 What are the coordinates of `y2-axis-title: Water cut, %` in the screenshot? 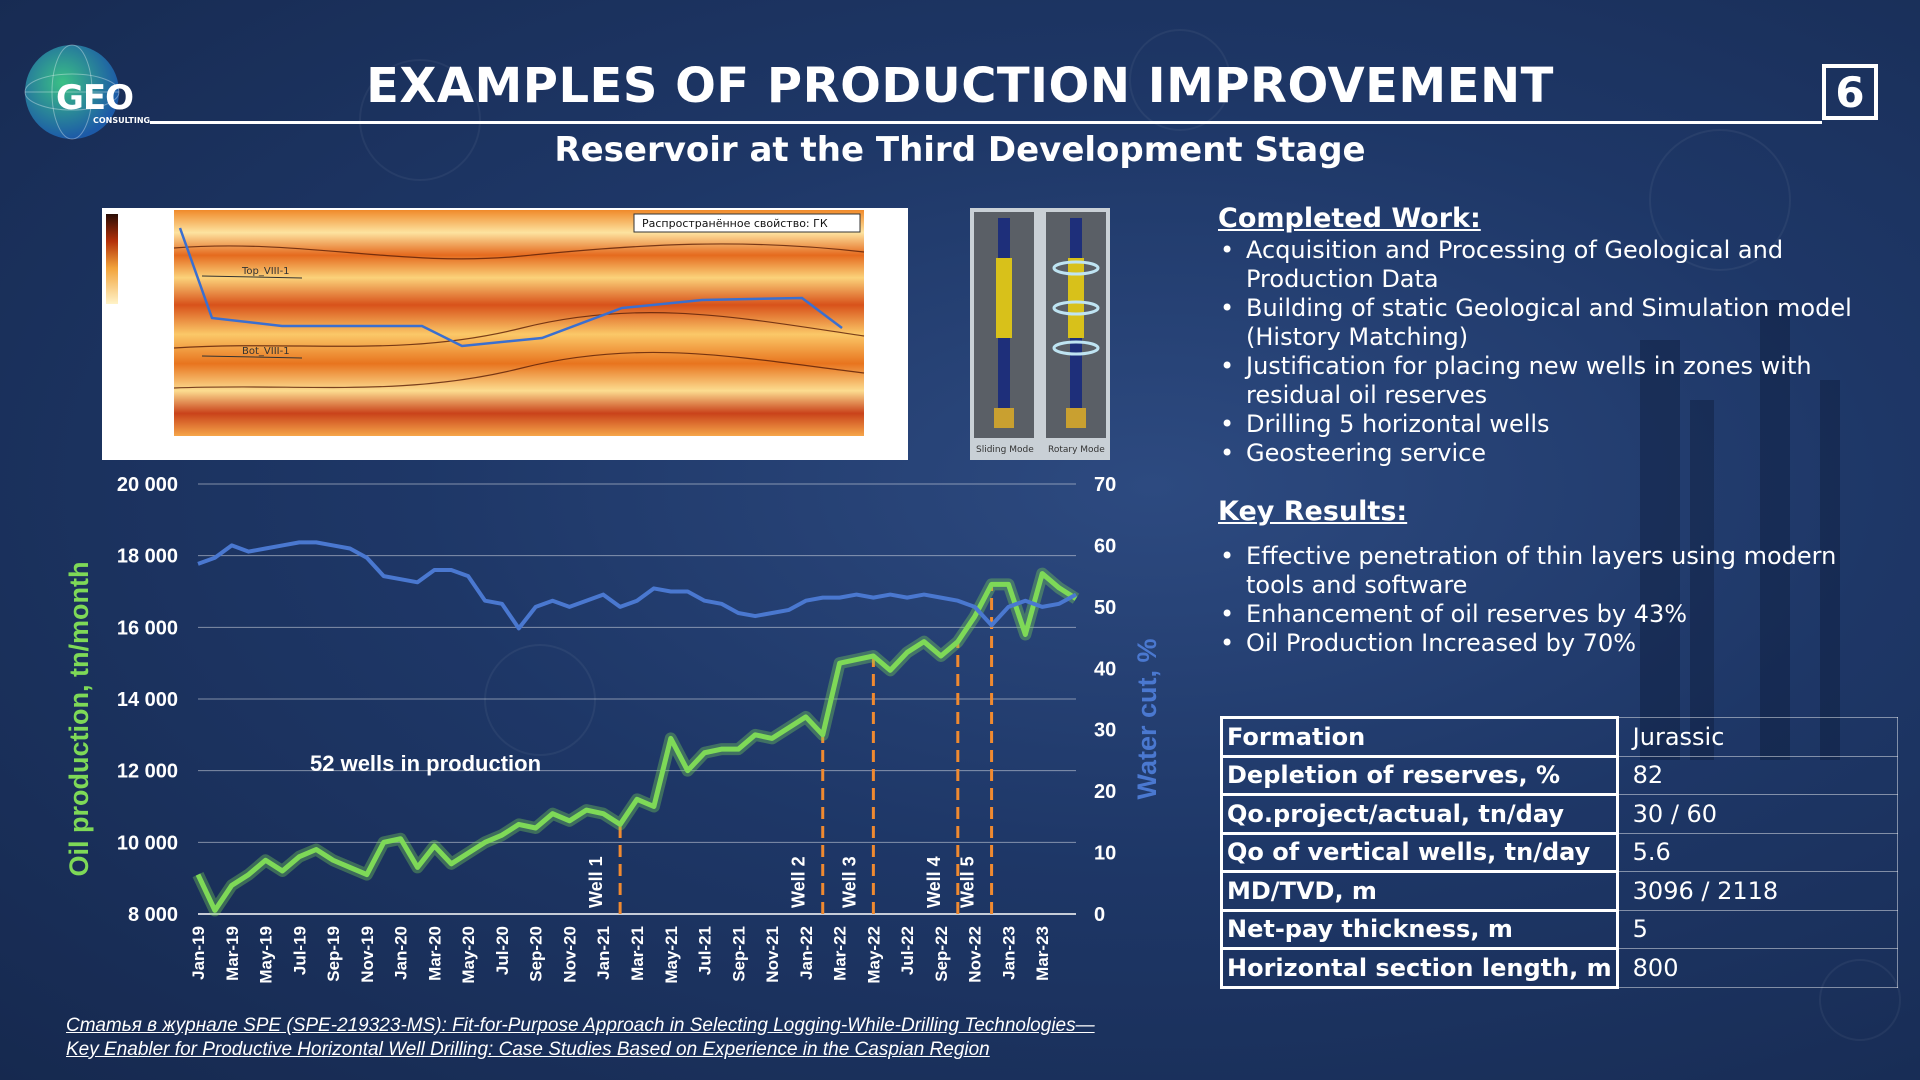 It's located at (1147, 718).